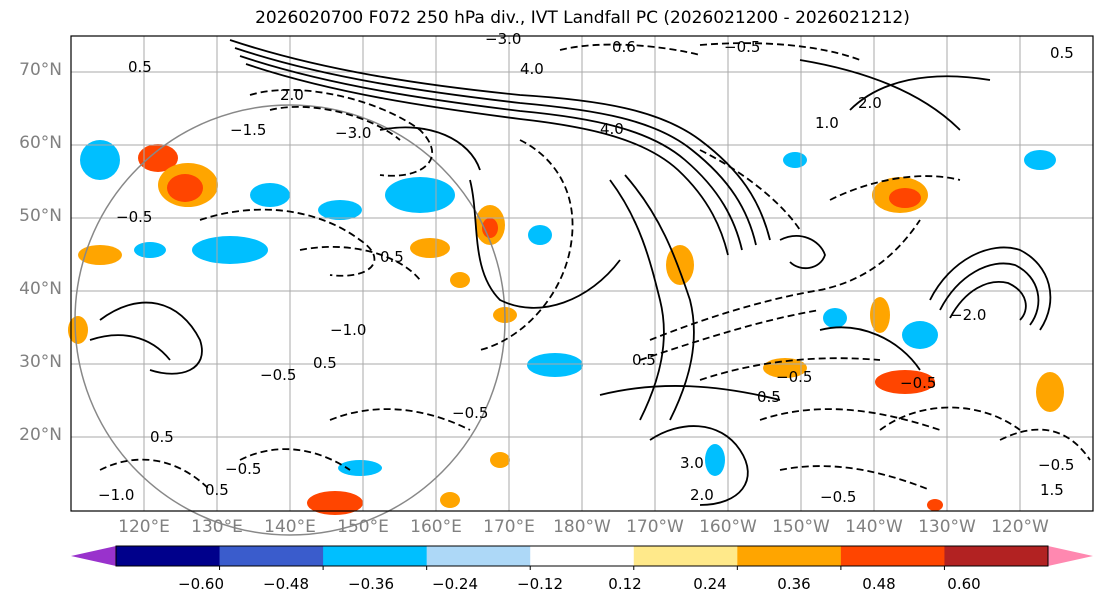 This screenshot has height=604, width=1105. What do you see at coordinates (874, 527) in the screenshot?
I see `lon-label: 140°W` at bounding box center [874, 527].